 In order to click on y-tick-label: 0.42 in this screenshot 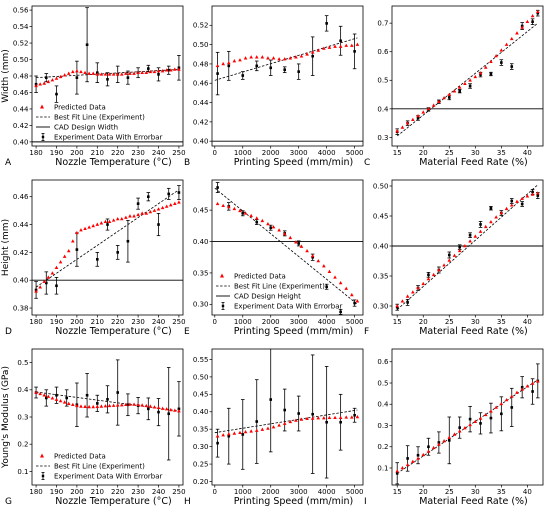, I will do `click(21, 126)`.